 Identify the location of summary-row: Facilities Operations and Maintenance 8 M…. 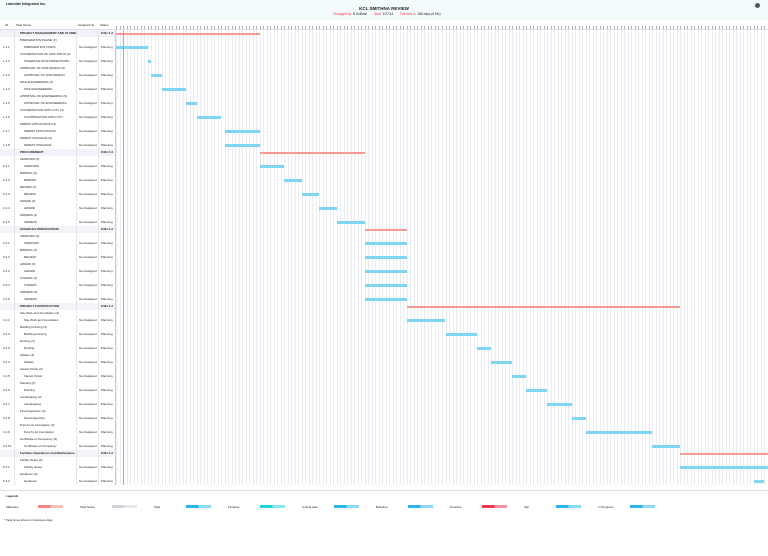
(384, 453).